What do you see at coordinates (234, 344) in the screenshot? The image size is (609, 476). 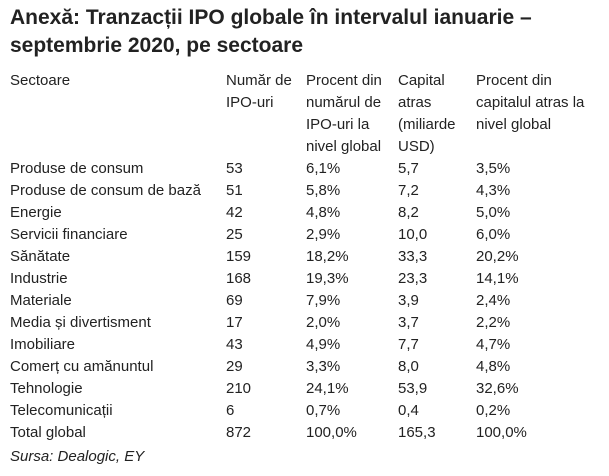 I see `table-cell: 43` at bounding box center [234, 344].